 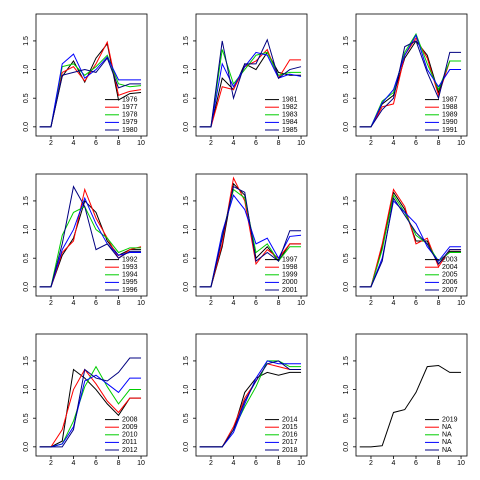 I want to click on legend-label: 1982, so click(x=290, y=107).